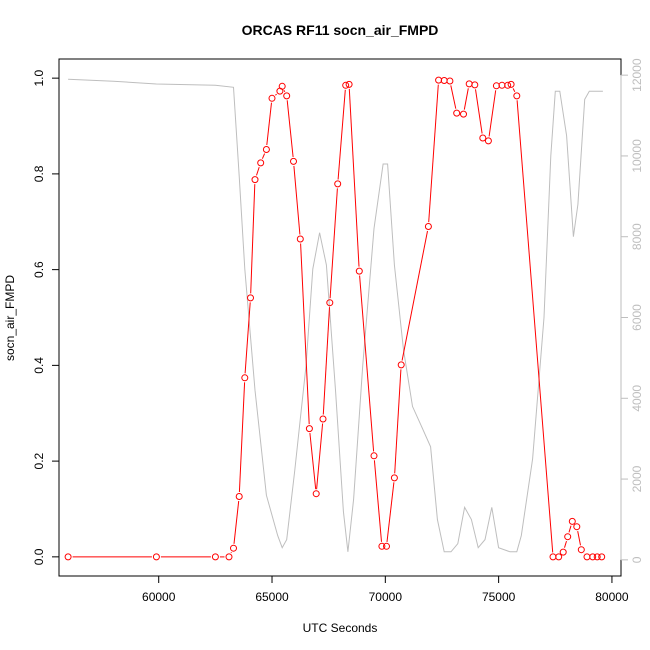 Image resolution: width=650 pixels, height=650 pixels. What do you see at coordinates (637, 559) in the screenshot?
I see `y2-tick-label: 0` at bounding box center [637, 559].